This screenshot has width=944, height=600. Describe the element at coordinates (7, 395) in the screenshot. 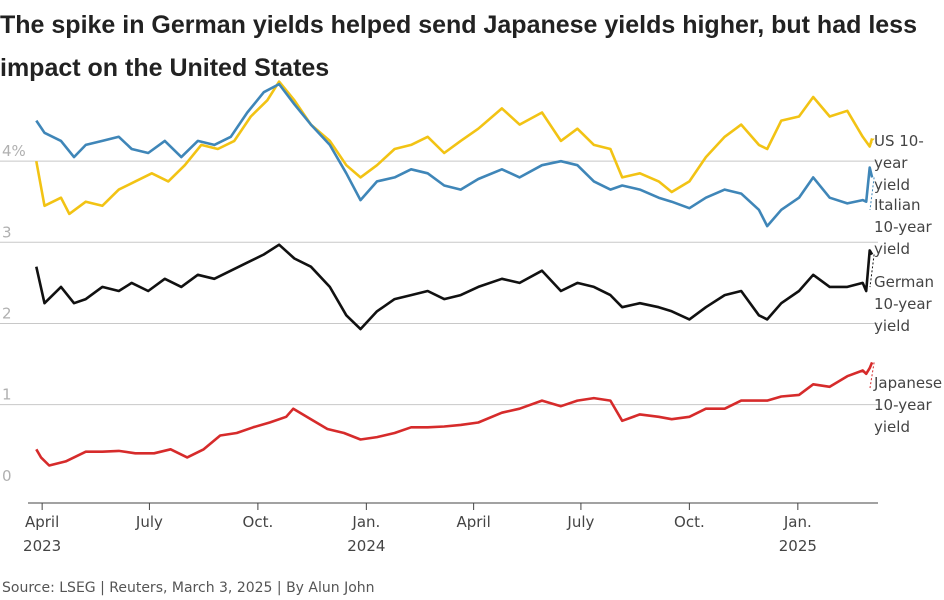

I see `y-tick-label: 1` at that location.